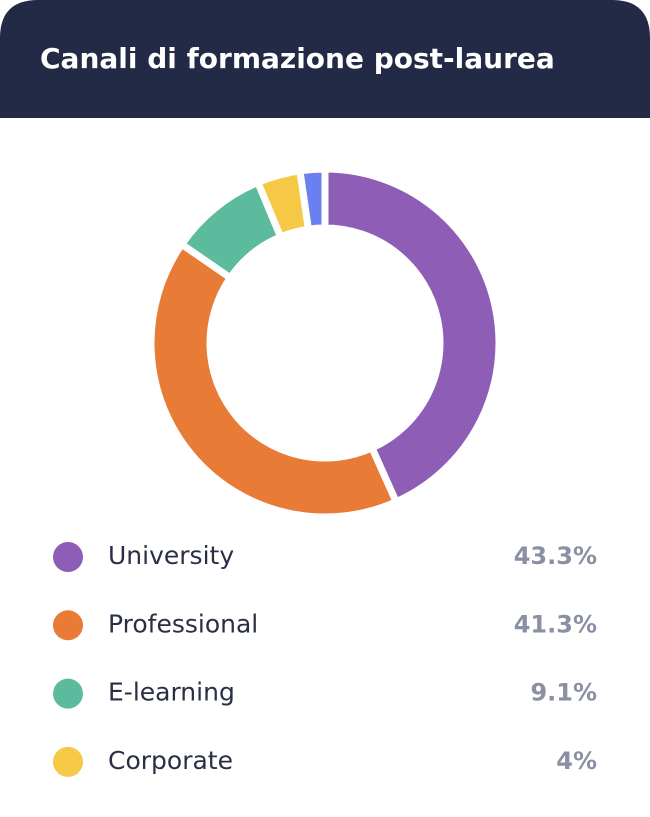 This screenshot has height=817, width=650. What do you see at coordinates (576, 761) in the screenshot?
I see `legend-value: 4%` at bounding box center [576, 761].